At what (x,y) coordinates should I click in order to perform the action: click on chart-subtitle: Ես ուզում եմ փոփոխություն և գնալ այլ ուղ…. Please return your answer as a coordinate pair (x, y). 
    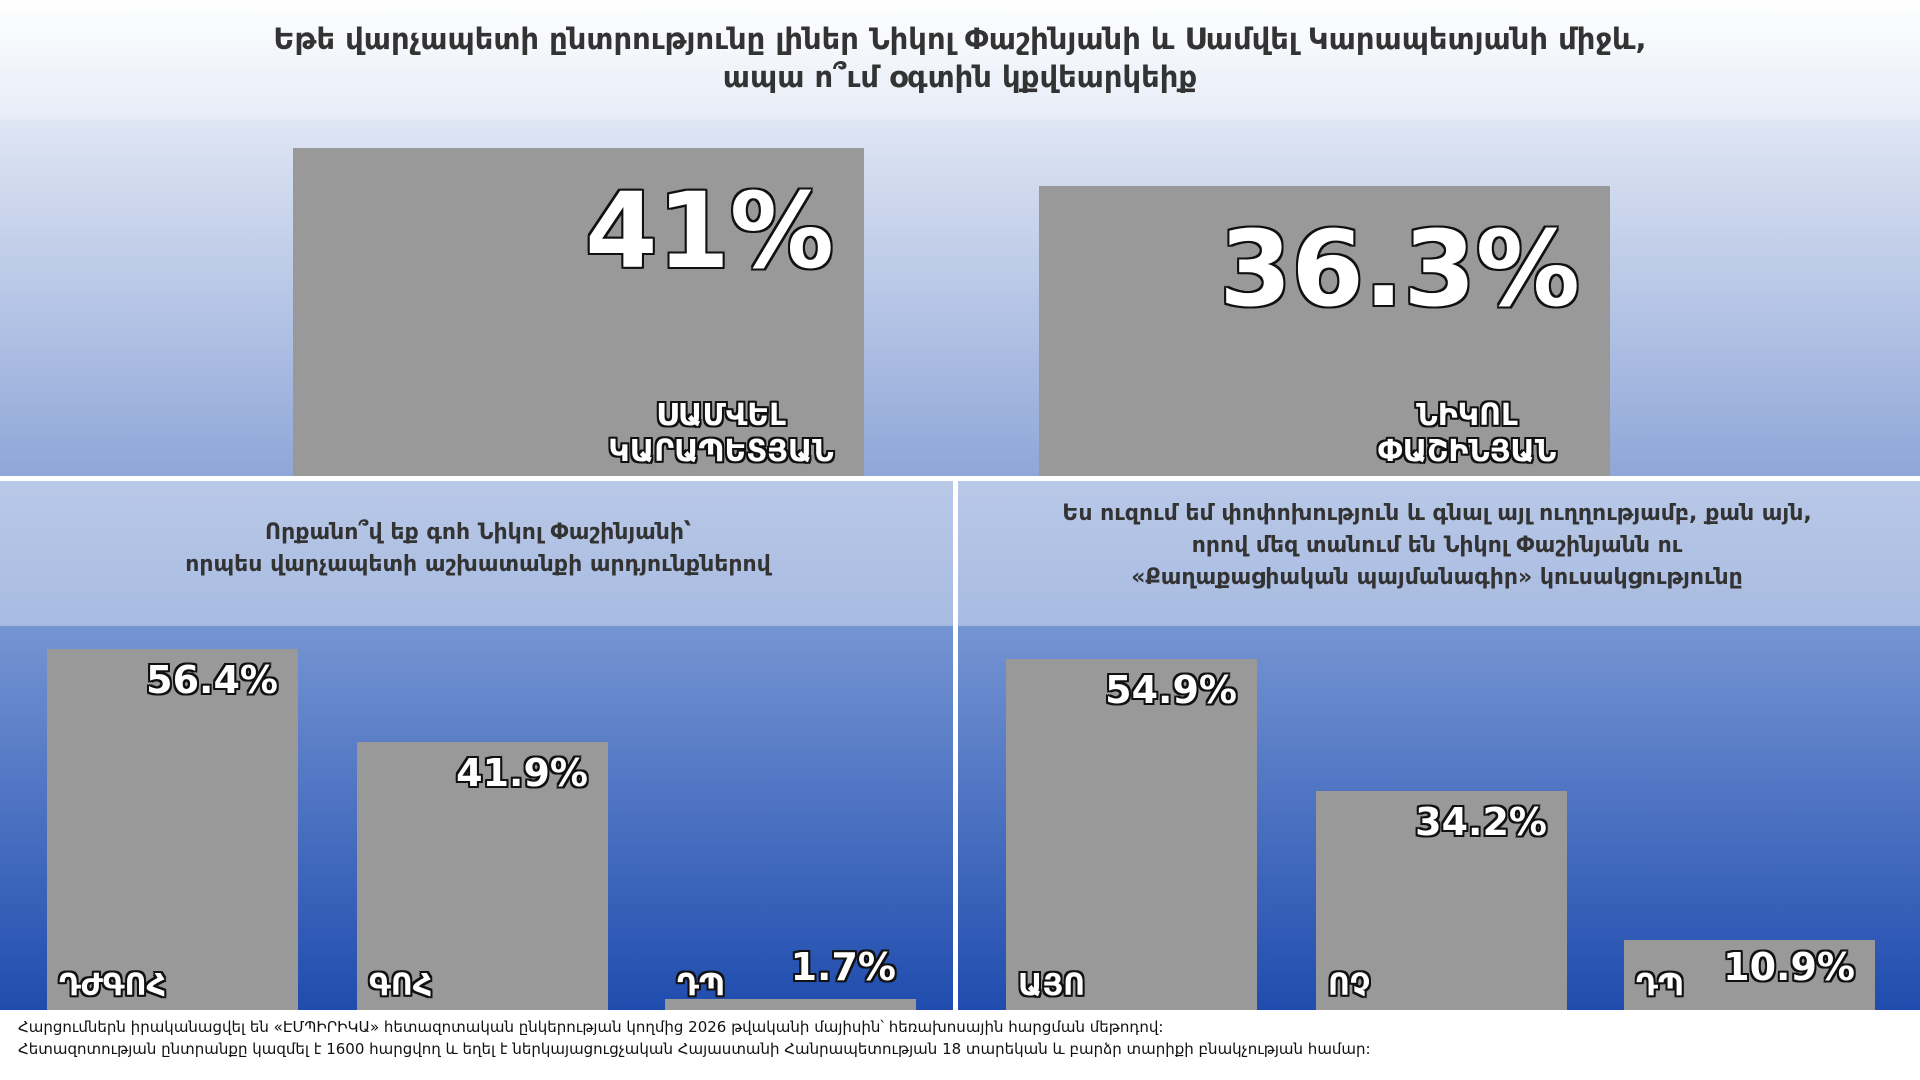
    Looking at the image, I should click on (1437, 546).